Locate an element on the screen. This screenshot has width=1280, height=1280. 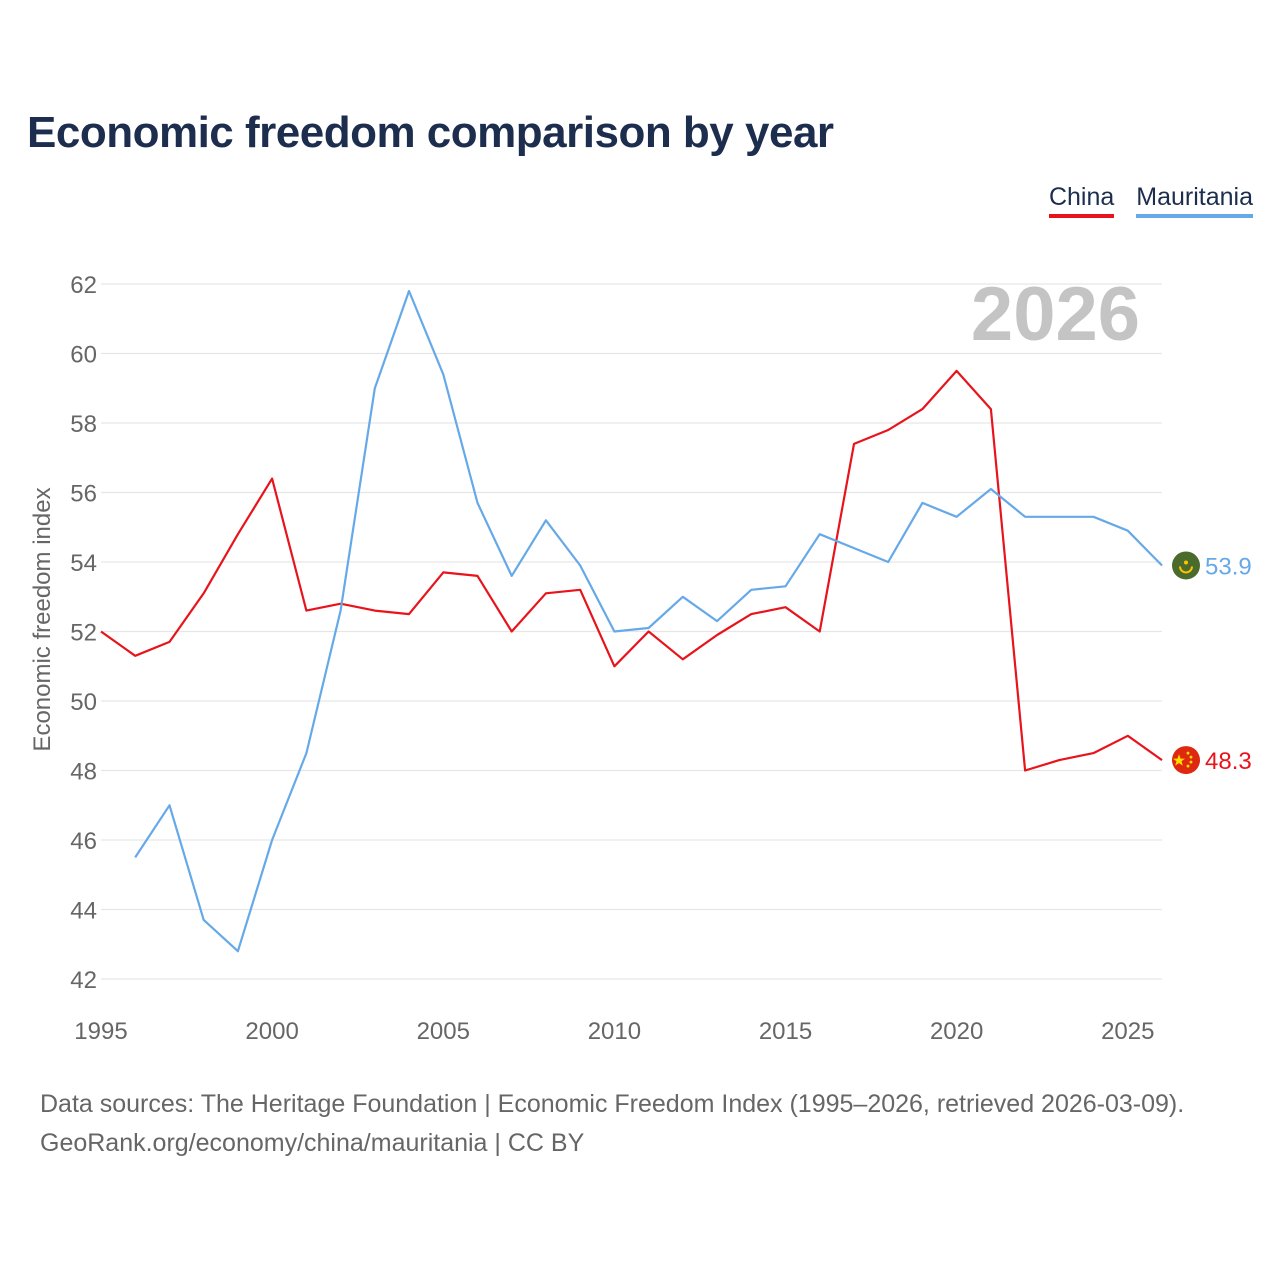
x-axis-ticks: 1995 2000 2005 2010 2015 2020 2025 is located at coordinates (614, 1031).